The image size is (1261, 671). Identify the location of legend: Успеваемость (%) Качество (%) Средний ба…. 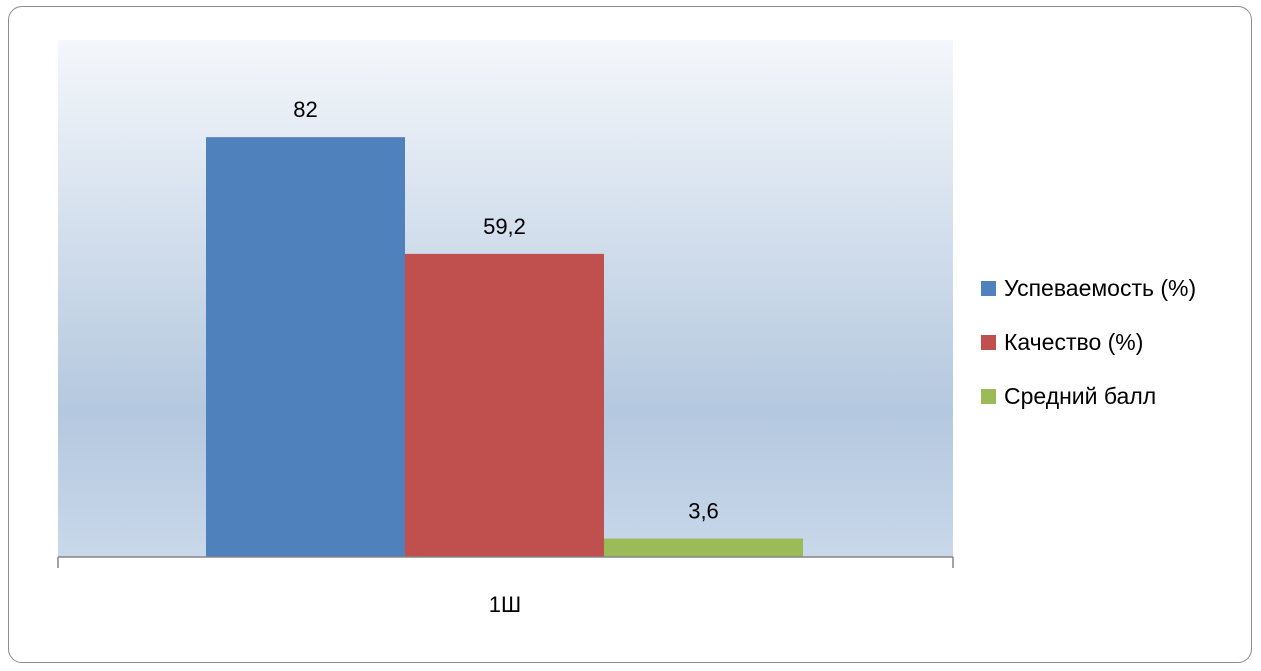
(1116, 355).